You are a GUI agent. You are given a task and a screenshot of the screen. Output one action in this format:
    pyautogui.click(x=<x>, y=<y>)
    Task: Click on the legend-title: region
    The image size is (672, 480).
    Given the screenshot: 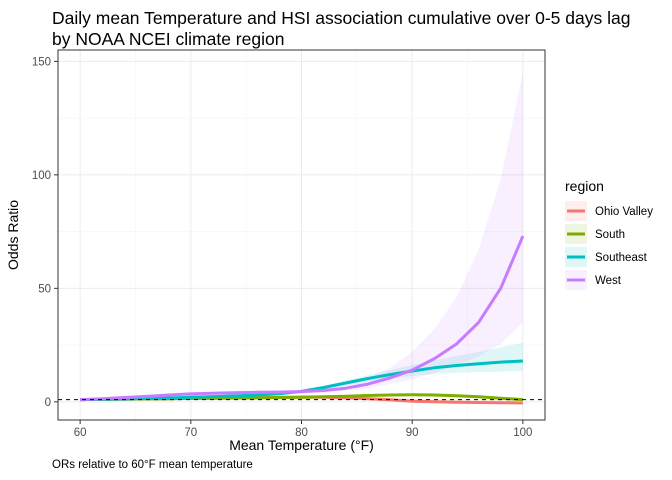 What is the action you would take?
    pyautogui.click(x=584, y=186)
    